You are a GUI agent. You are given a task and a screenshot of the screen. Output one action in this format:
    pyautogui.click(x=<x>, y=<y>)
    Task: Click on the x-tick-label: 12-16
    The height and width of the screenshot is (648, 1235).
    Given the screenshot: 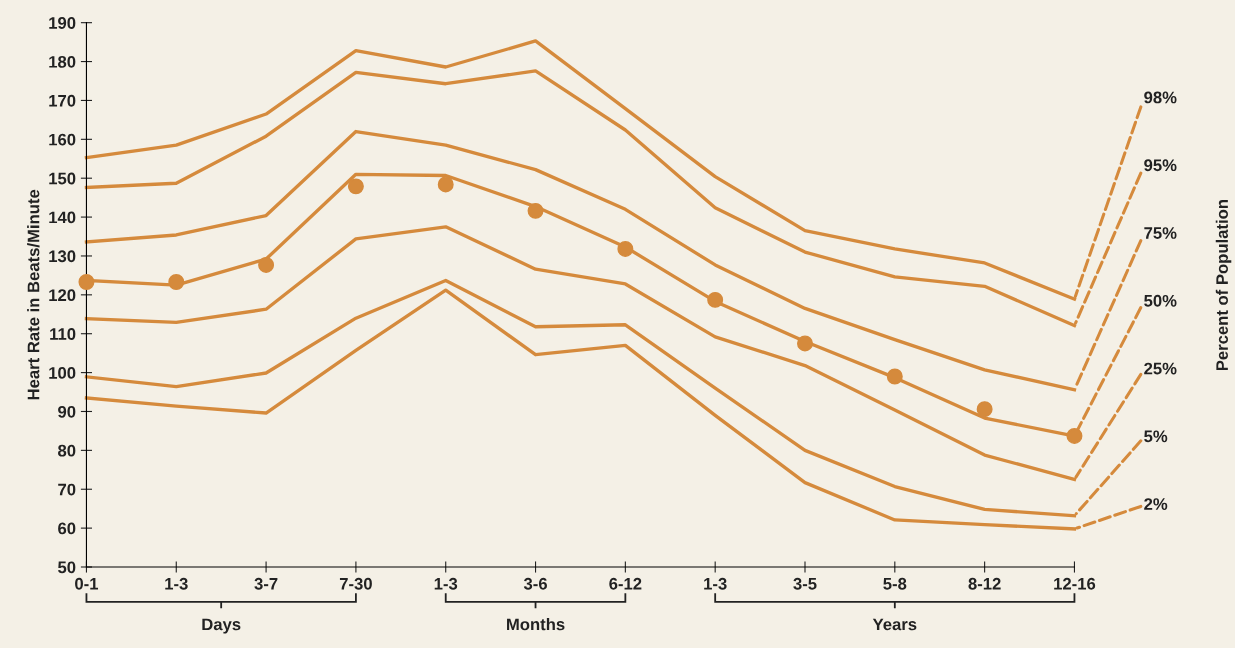 What is the action you would take?
    pyautogui.click(x=1075, y=583)
    